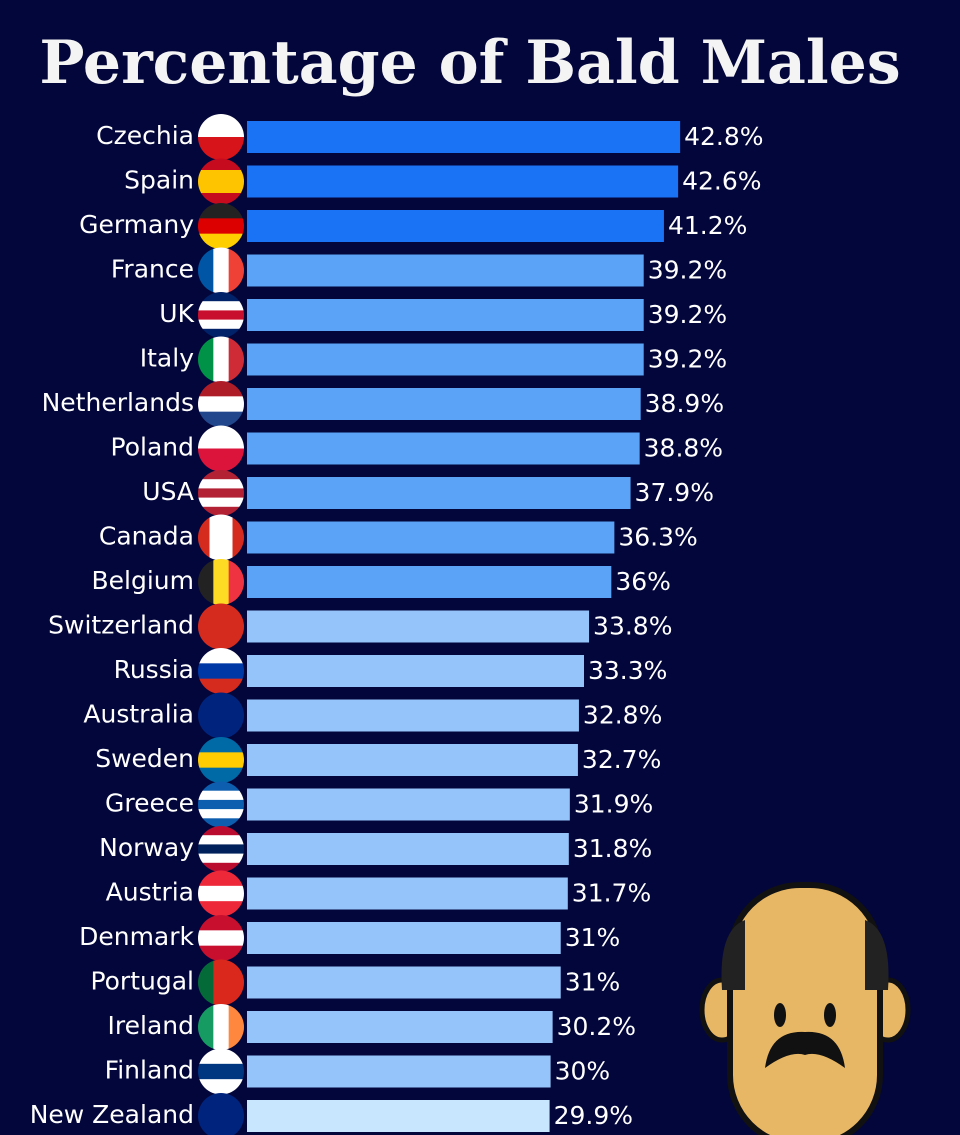  What do you see at coordinates (805, 1008) in the screenshot?
I see `bald-man-illustration` at bounding box center [805, 1008].